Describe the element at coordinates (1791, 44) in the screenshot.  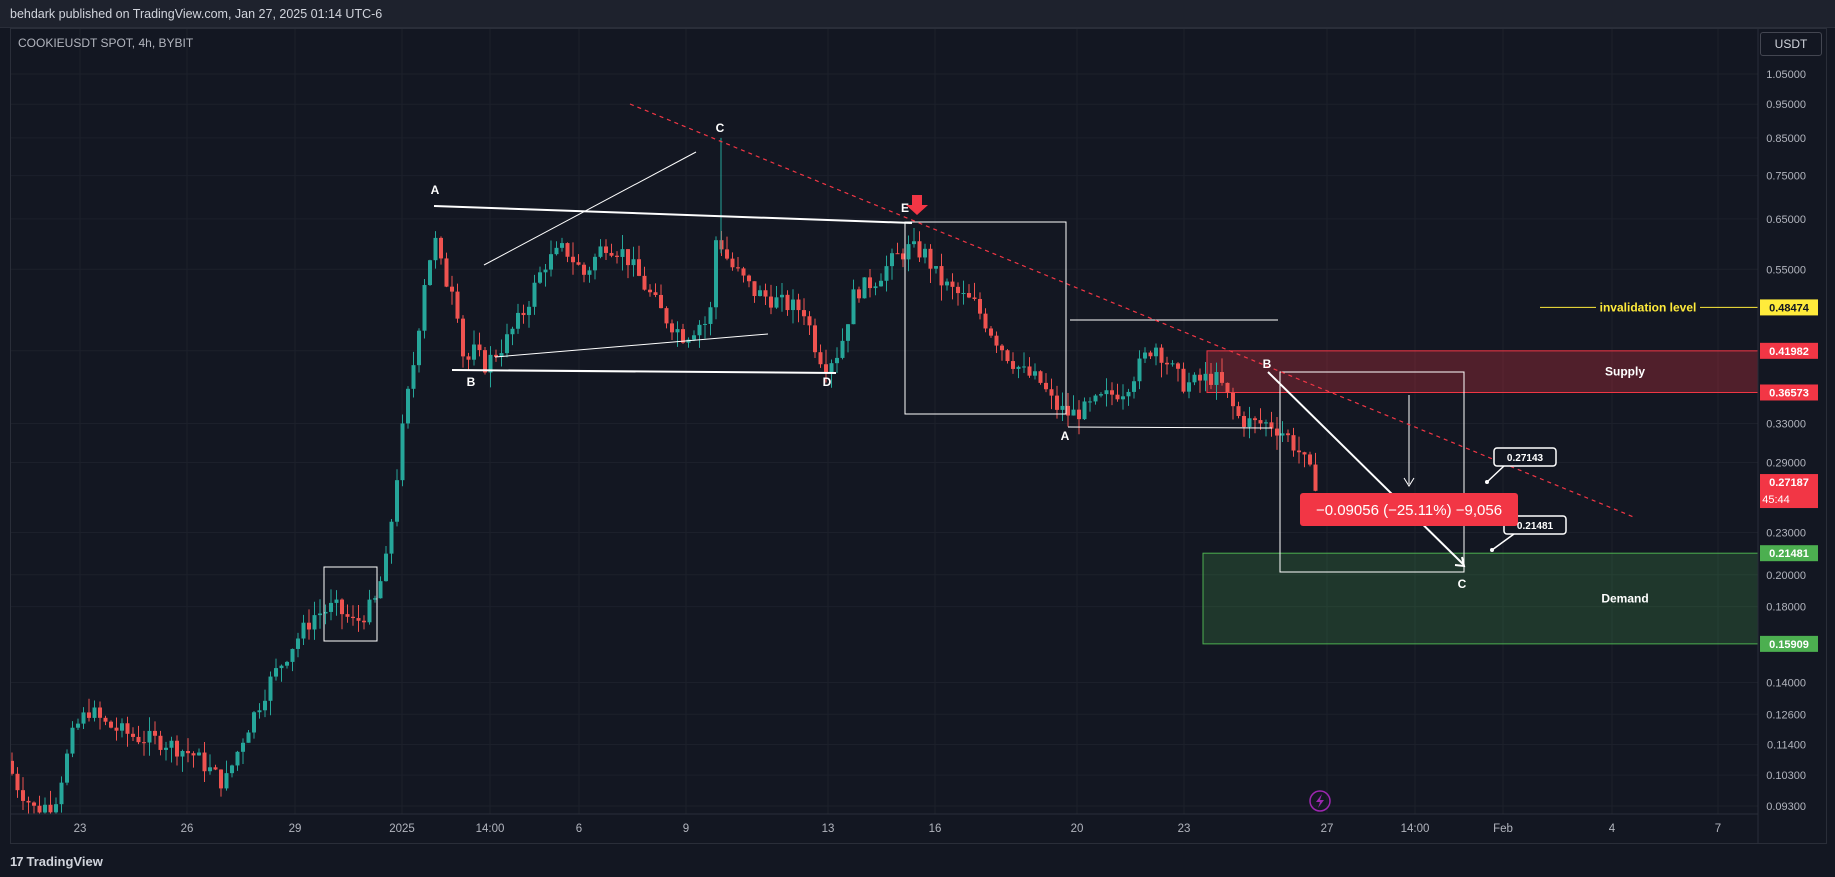
I see `currency-button: USDT` at that location.